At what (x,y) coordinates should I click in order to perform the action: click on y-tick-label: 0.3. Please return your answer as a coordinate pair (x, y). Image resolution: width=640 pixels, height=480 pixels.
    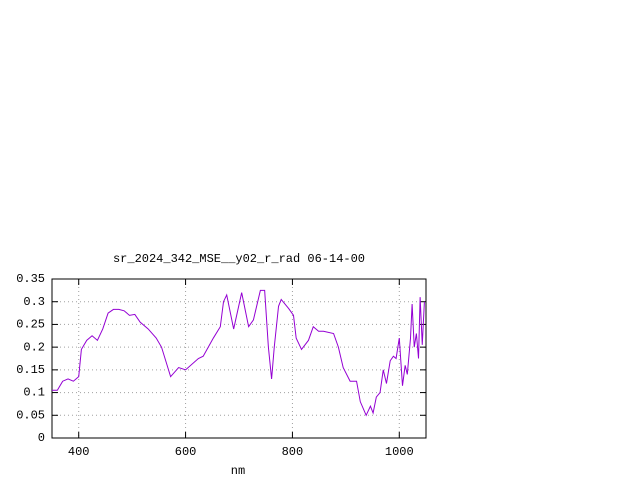
    Looking at the image, I should click on (34, 302).